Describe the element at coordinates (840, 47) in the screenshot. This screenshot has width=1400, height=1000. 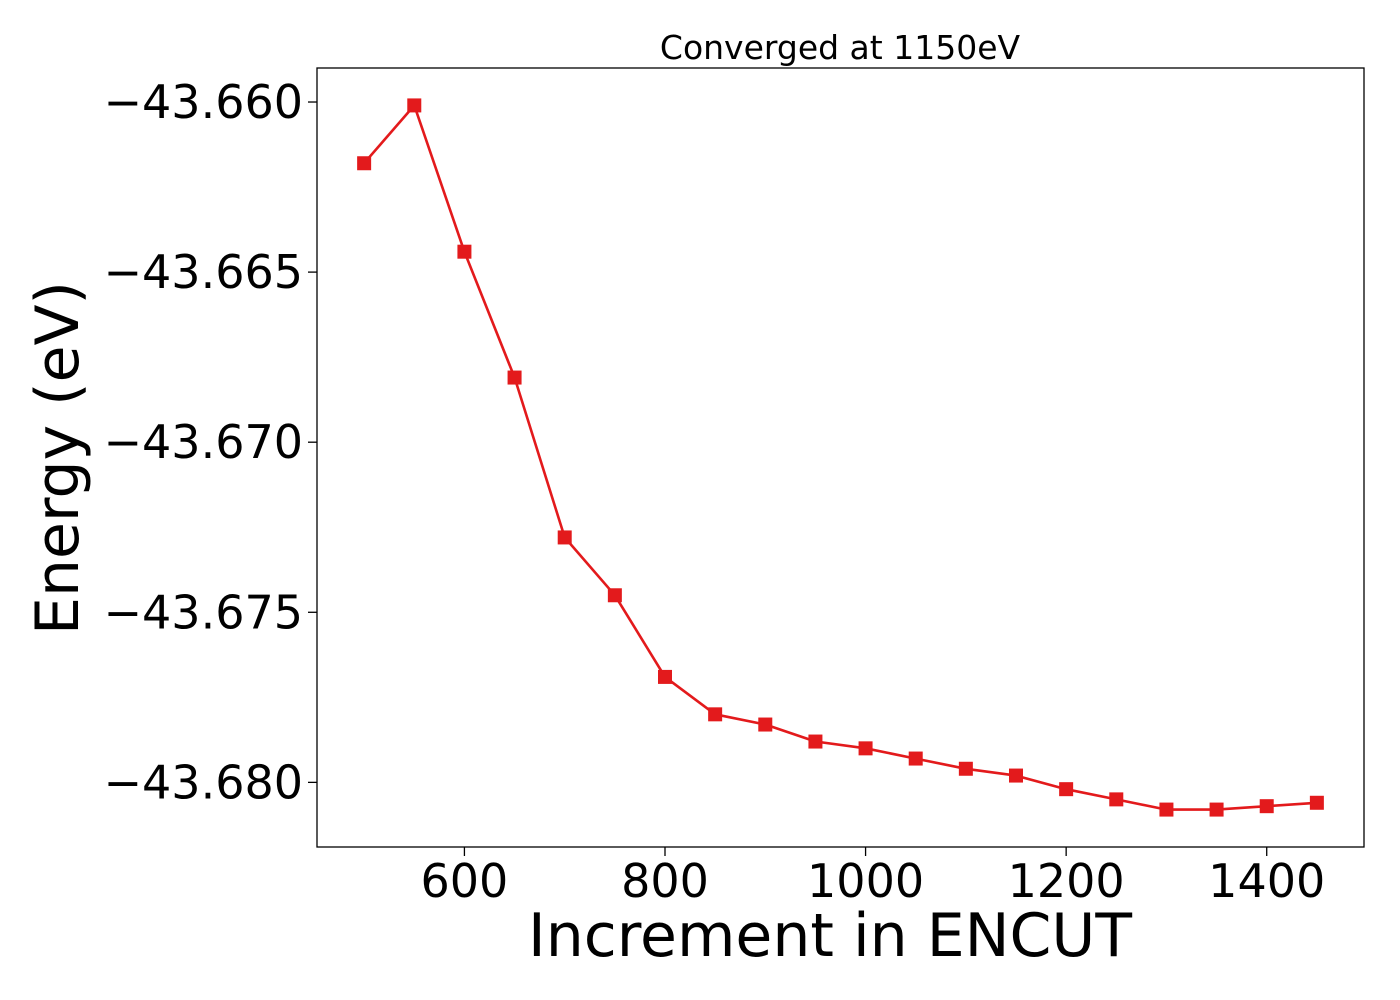
I see `chart-title: Converged at 1150eV` at that location.